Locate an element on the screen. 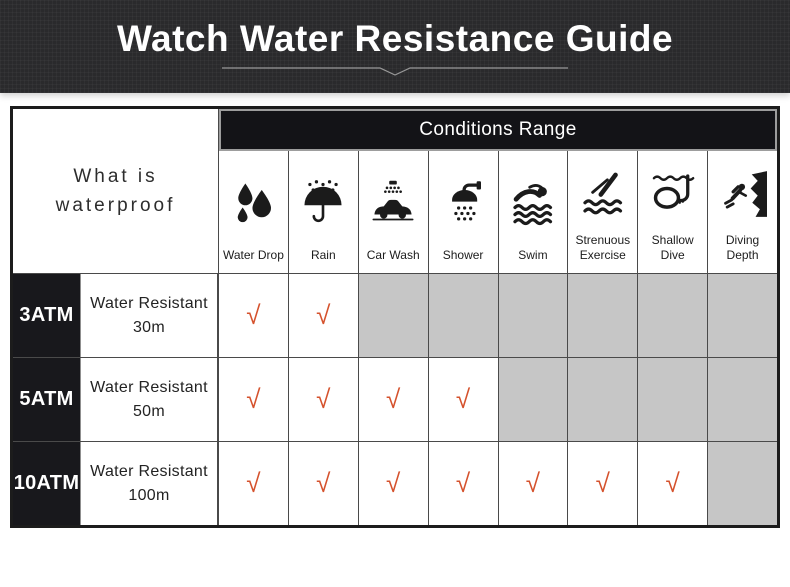  table-row-5atm: 5ATM Water Resistant 50m √ √ √ √ is located at coordinates (395, 399).